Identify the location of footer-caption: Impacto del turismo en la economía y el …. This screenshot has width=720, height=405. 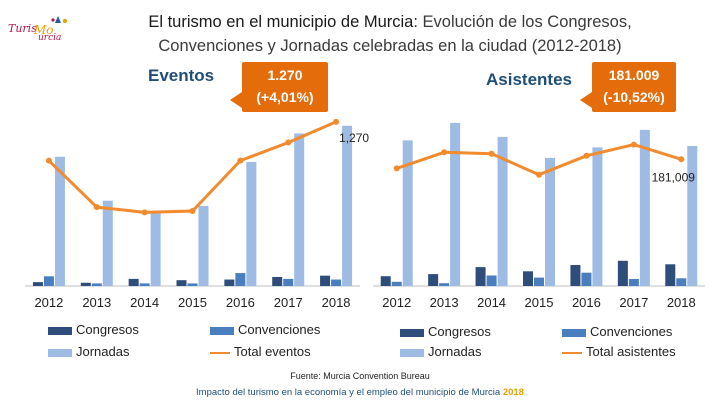
(360, 392).